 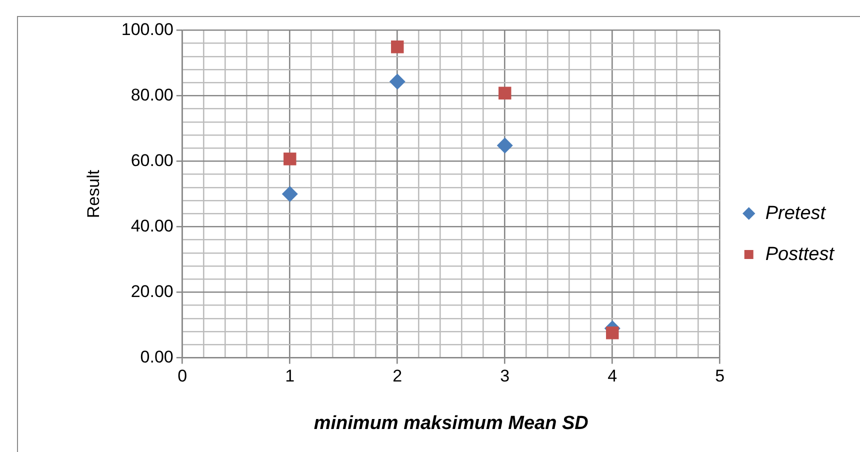 I want to click on y-tick-label: 0.00, so click(x=157, y=356).